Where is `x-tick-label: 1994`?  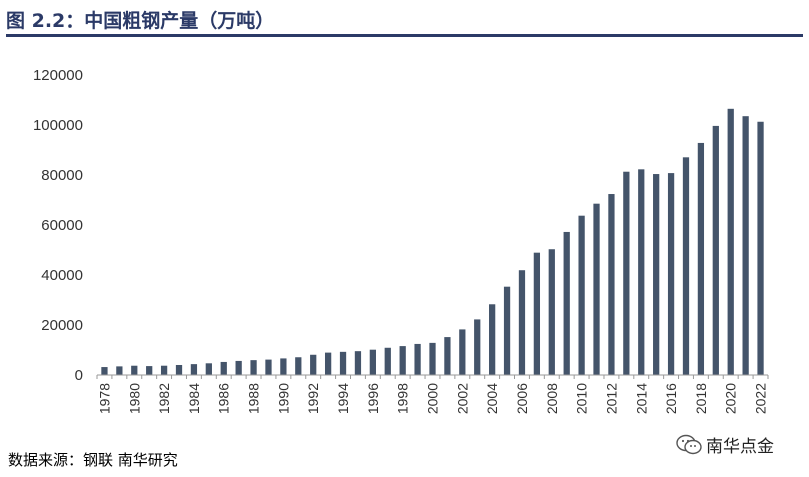
x-tick-label: 1994 is located at coordinates (343, 398).